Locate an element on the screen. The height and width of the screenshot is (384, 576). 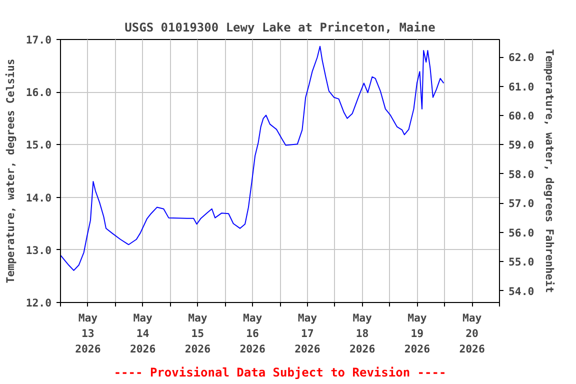
y-tick-label: 16.0 is located at coordinates (39, 93).